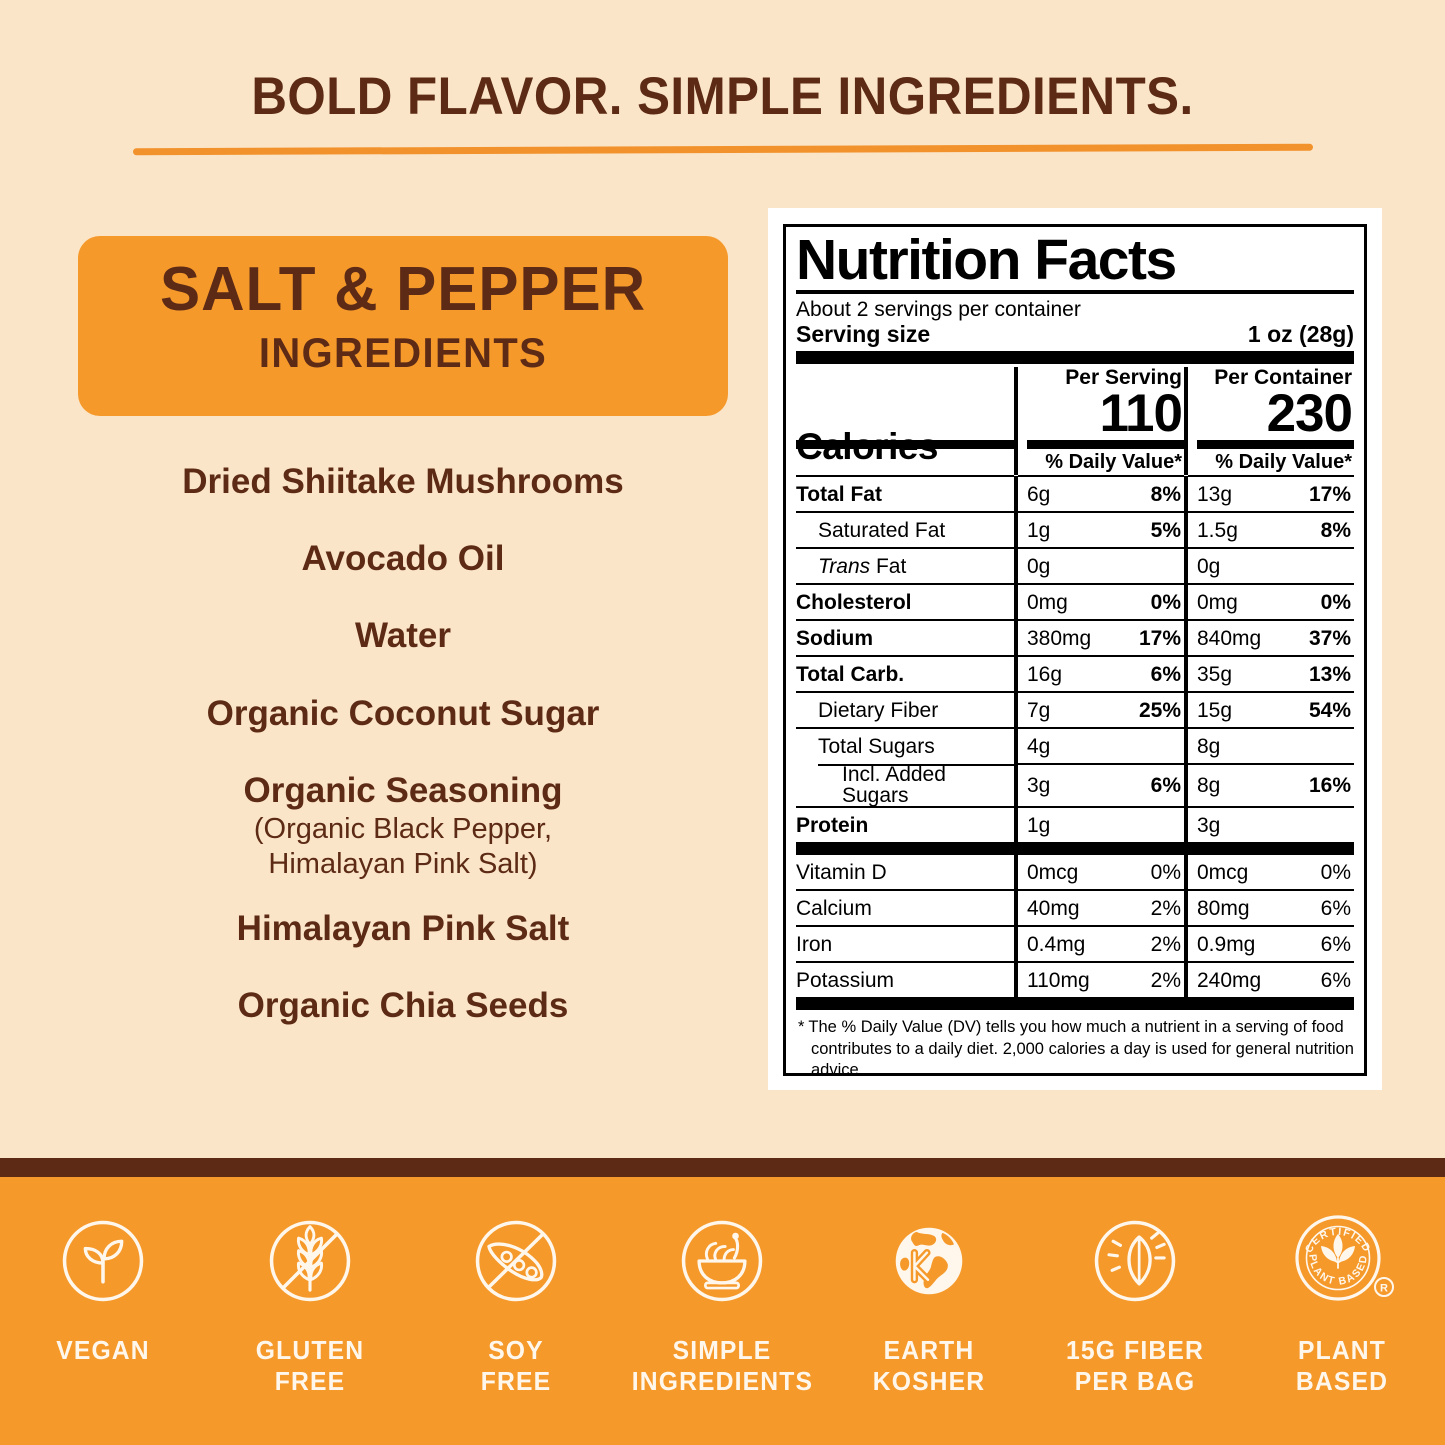 The width and height of the screenshot is (1445, 1445). Describe the element at coordinates (403, 481) in the screenshot. I see `ingredient-item: Dried Shiitake Mushrooms` at that location.